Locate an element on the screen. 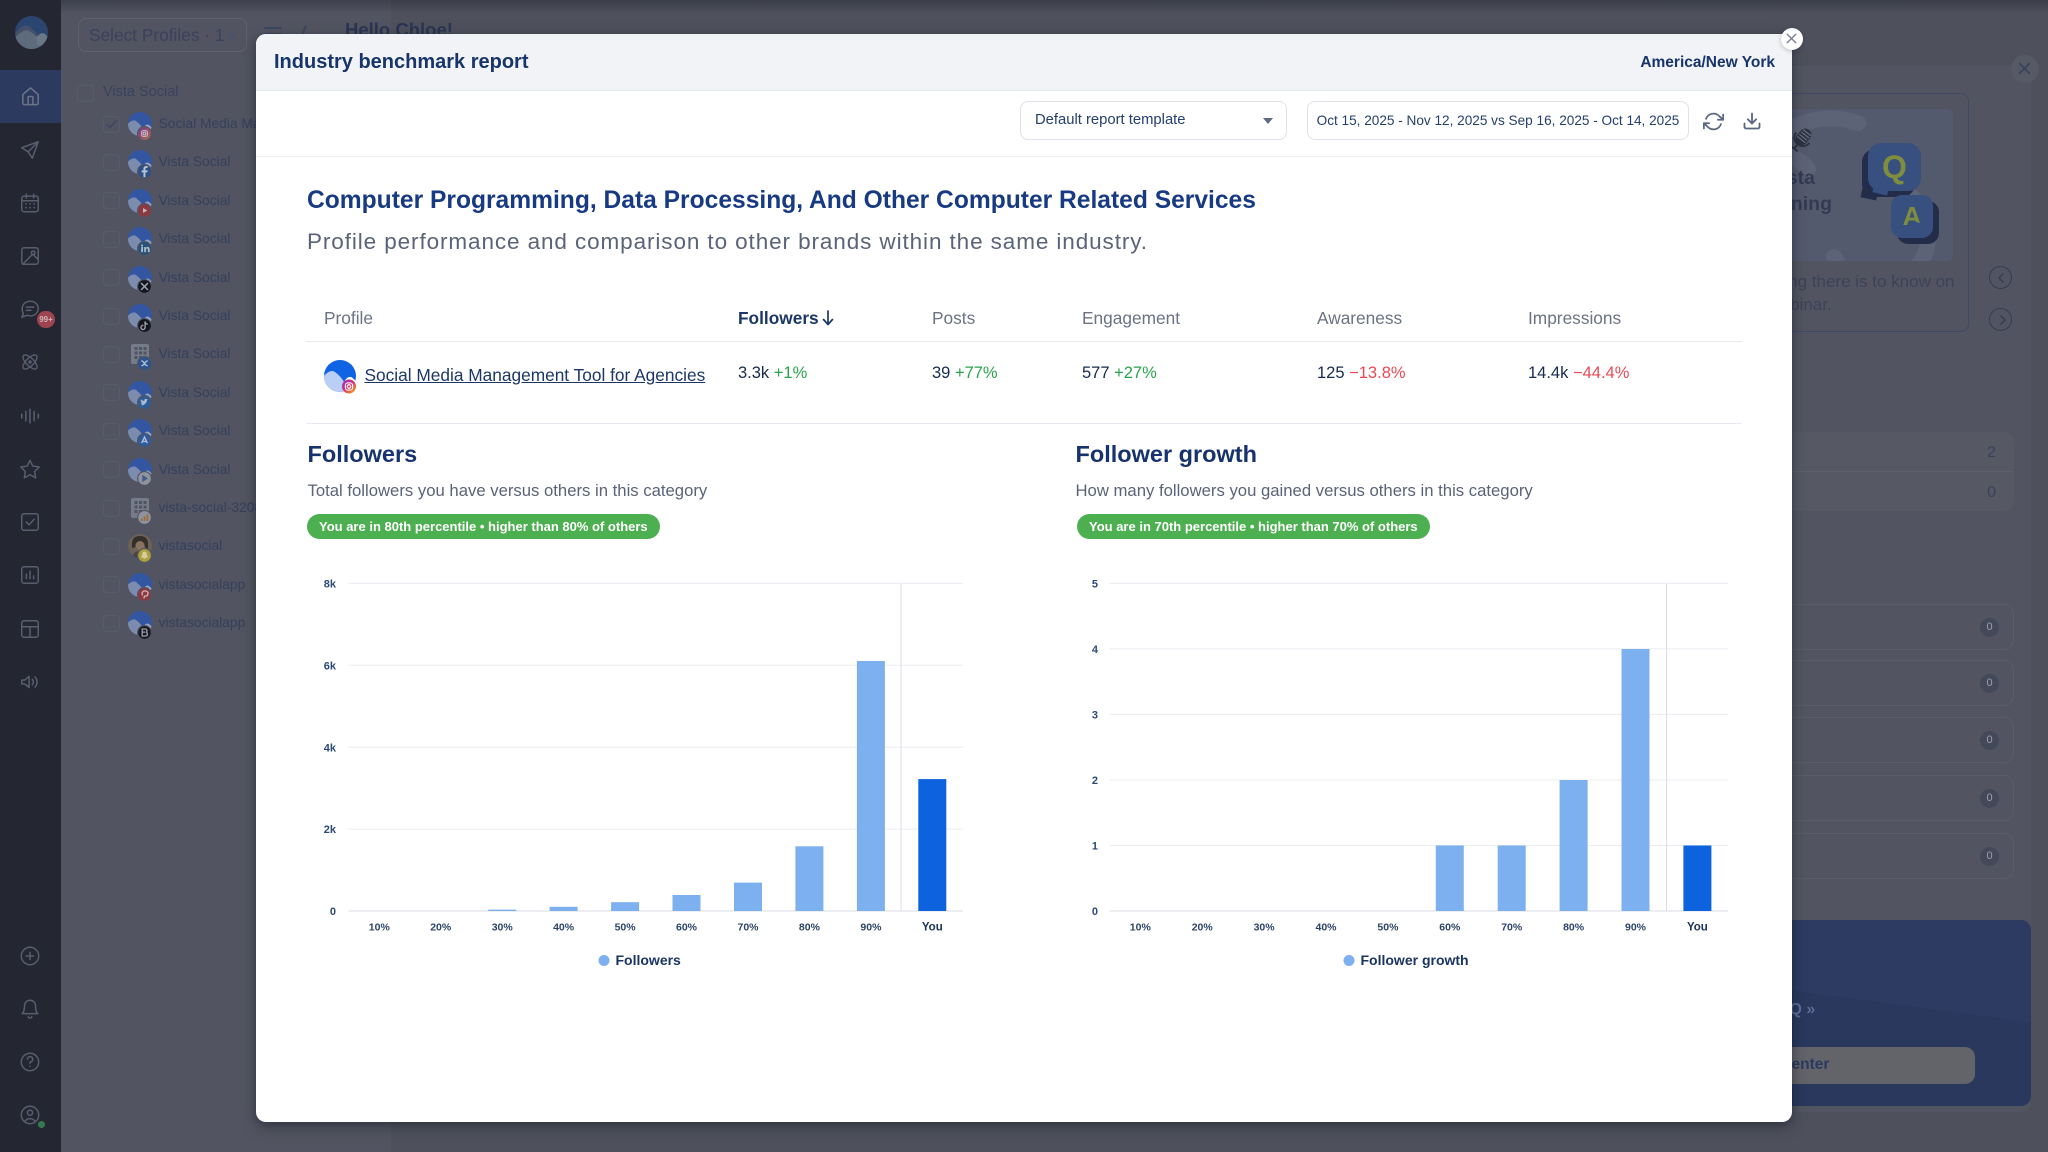 This screenshot has height=1152, width=2048. svg-text: 1 is located at coordinates (1095, 847).